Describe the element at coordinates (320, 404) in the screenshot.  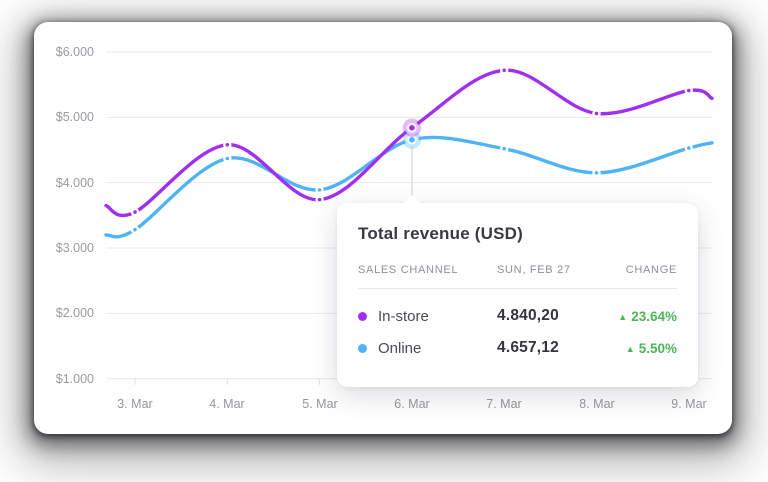
I see `x-axis-tick-label: 5. Mar` at that location.